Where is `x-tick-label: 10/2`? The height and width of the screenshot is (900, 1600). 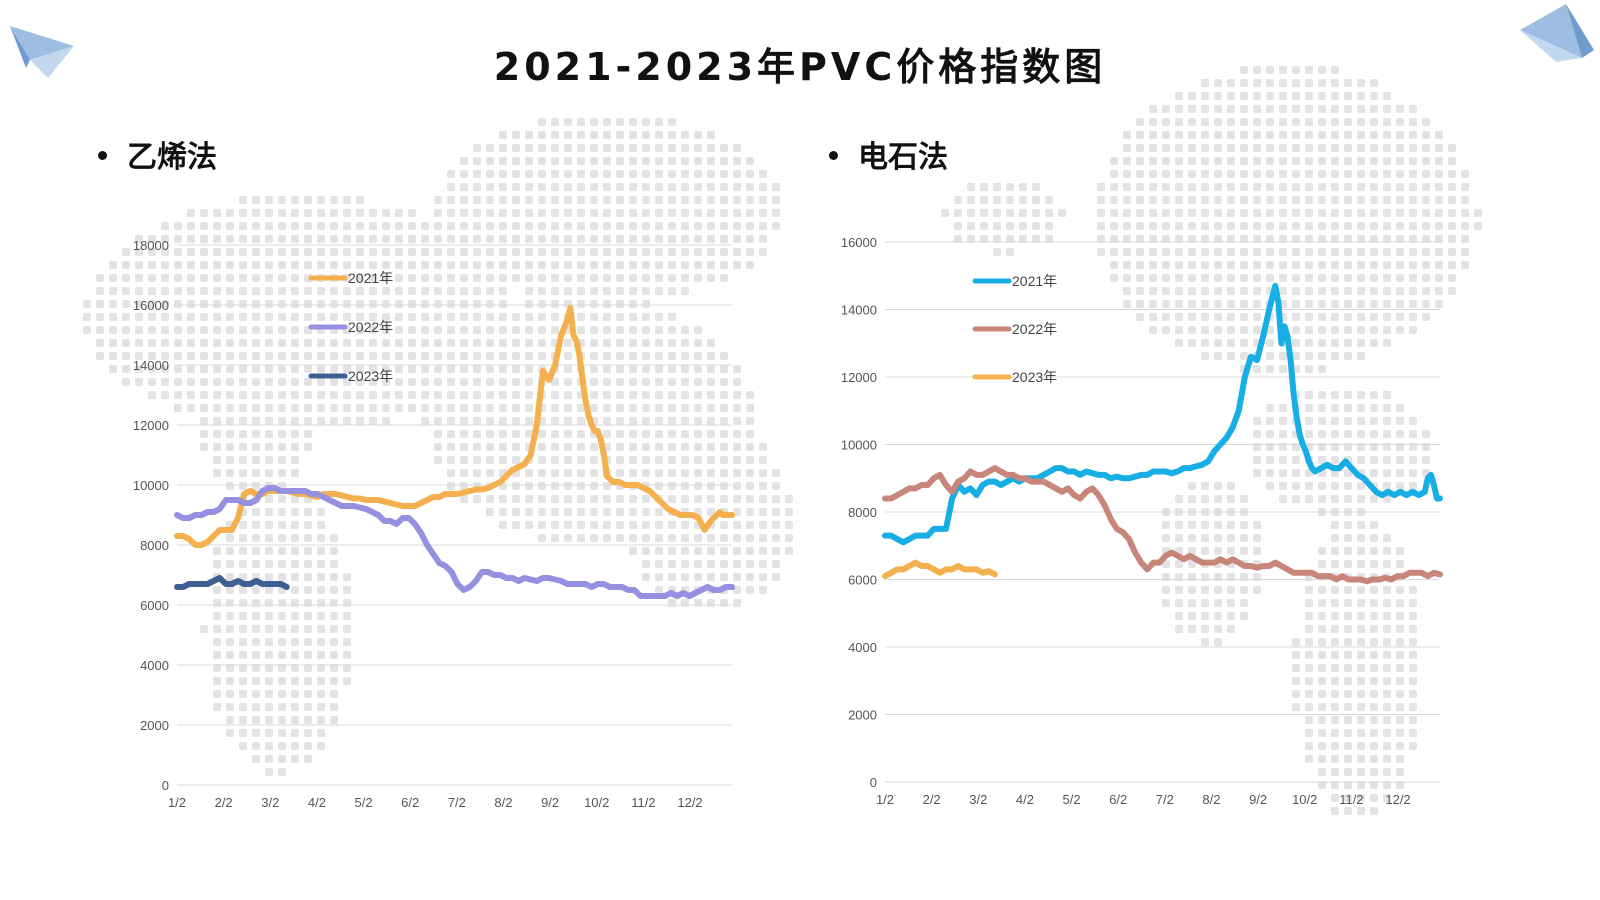 x-tick-label: 10/2 is located at coordinates (596, 802).